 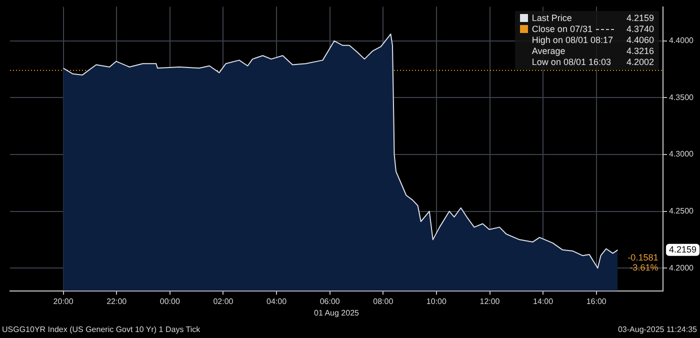 What do you see at coordinates (683, 249) in the screenshot?
I see `text: 4.2159` at bounding box center [683, 249].